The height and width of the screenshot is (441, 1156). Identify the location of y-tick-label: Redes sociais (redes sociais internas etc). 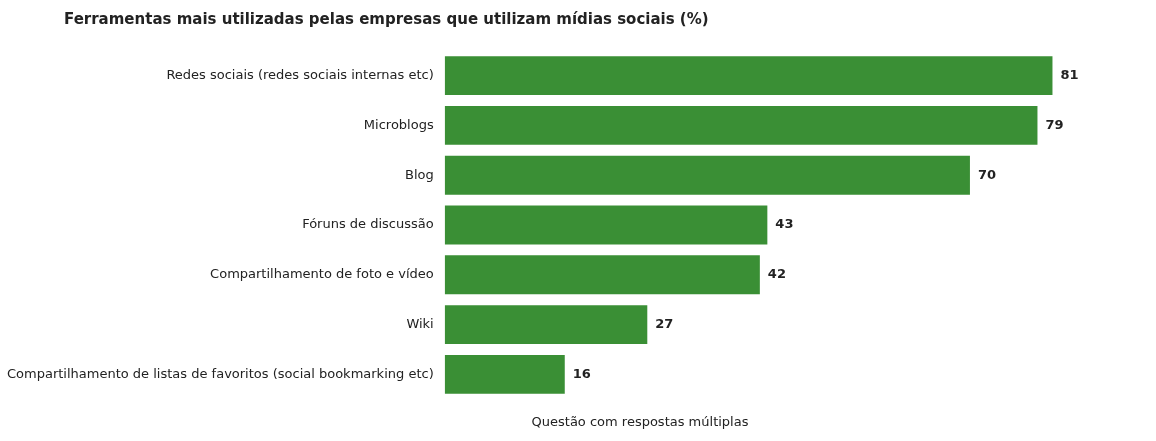
(300, 75).